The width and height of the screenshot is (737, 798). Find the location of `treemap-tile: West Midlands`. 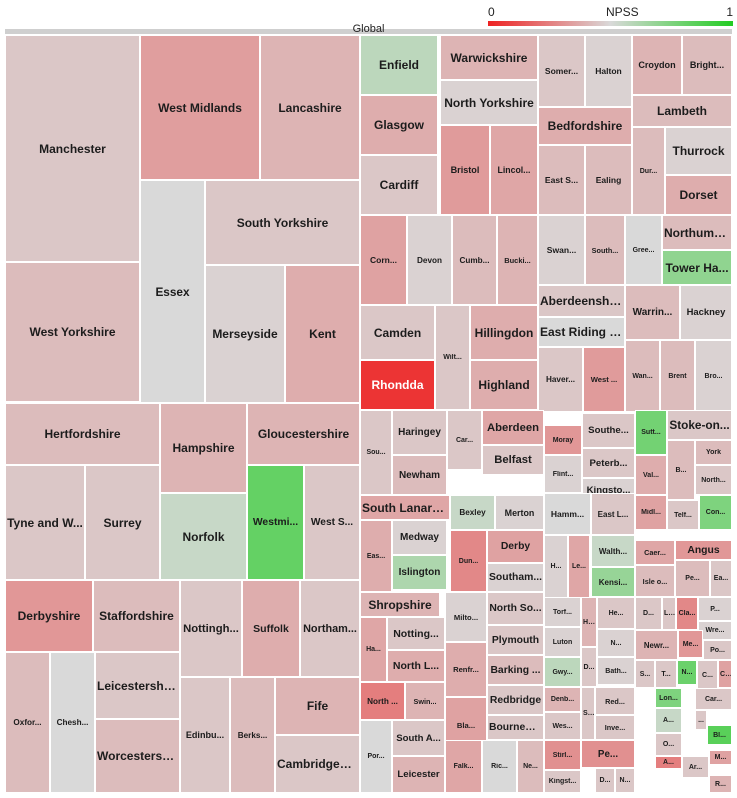

treemap-tile: West Midlands is located at coordinates (200, 107).